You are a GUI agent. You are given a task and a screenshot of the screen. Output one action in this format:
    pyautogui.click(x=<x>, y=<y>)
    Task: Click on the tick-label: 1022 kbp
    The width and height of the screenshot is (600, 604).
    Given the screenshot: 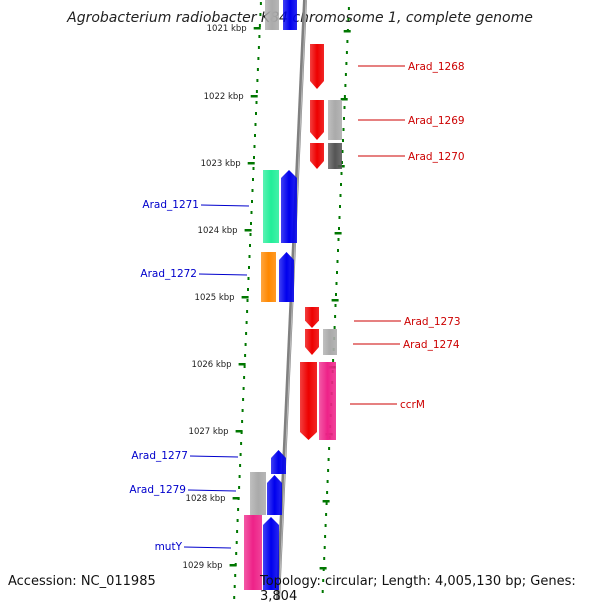 What is the action you would take?
    pyautogui.click(x=224, y=97)
    